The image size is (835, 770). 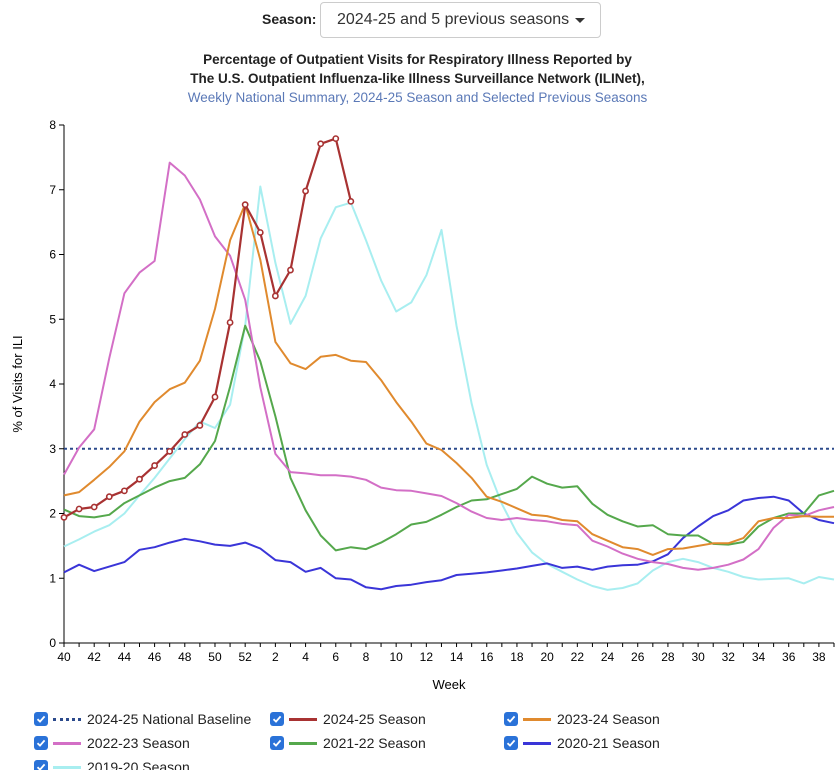 I want to click on x-tick-label: 50, so click(x=215, y=657).